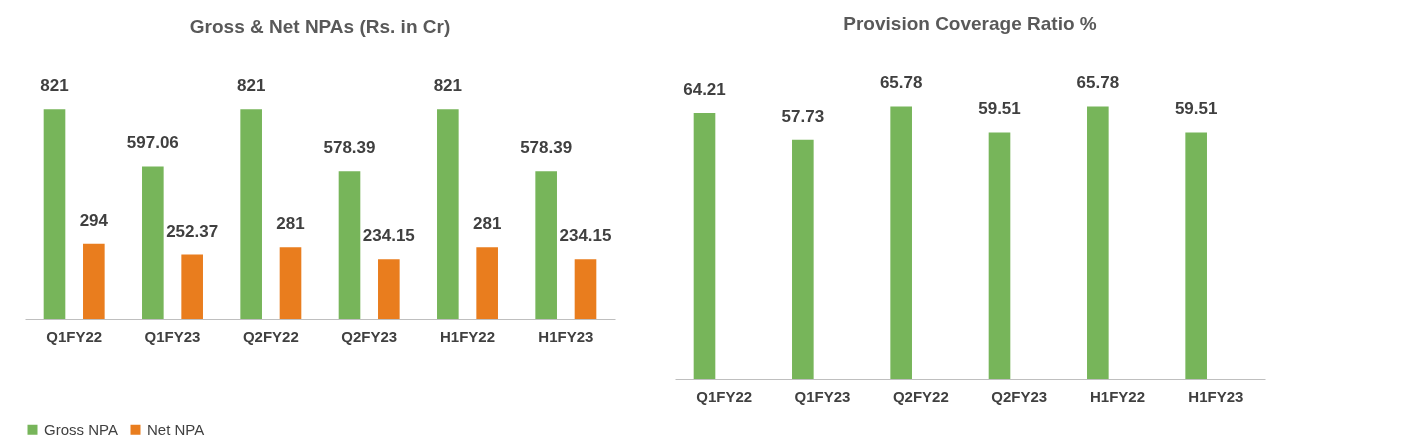 The width and height of the screenshot is (1406, 441). Describe the element at coordinates (94, 220) in the screenshot. I see `data-label: 294` at that location.